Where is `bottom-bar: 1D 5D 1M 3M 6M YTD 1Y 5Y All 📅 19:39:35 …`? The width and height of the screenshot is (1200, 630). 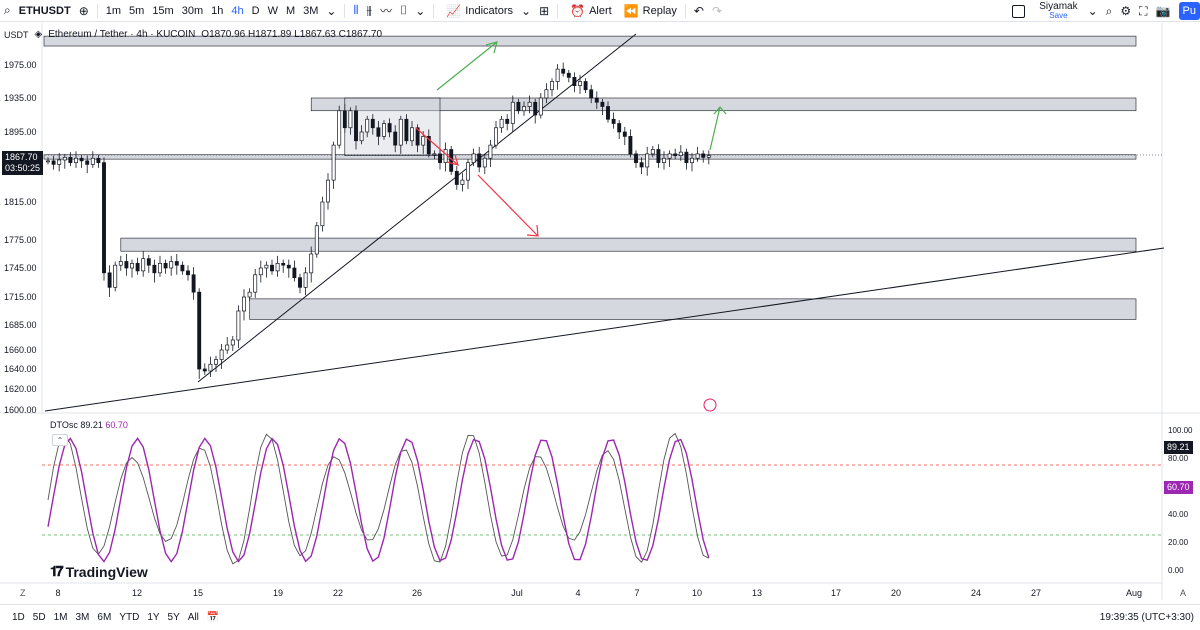
bottom-bar: 1D 5D 1M 3M 6M YTD 1Y 5Y All 📅 19:39:35 … is located at coordinates (600, 617).